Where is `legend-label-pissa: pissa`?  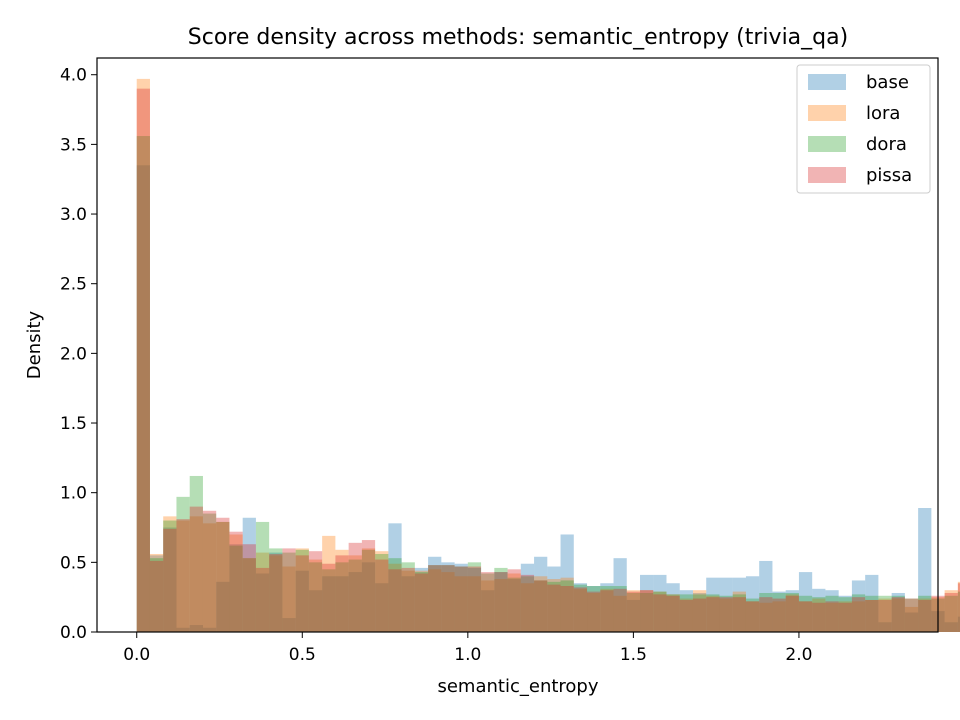 legend-label-pissa: pissa is located at coordinates (889, 175).